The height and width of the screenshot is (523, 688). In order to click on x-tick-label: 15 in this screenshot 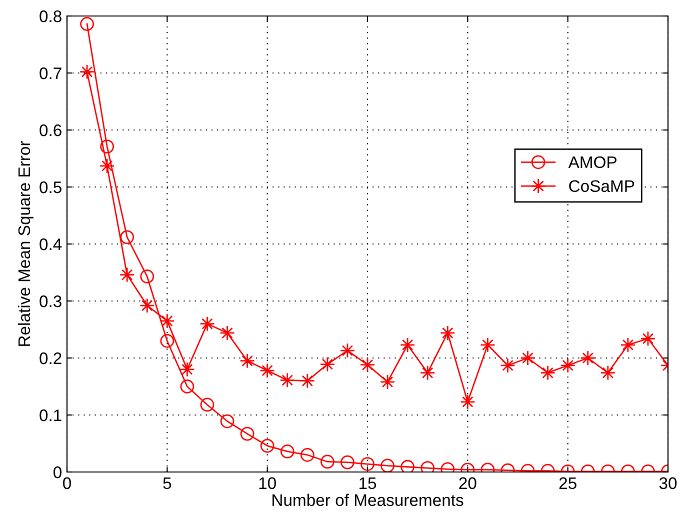, I will do `click(368, 483)`.